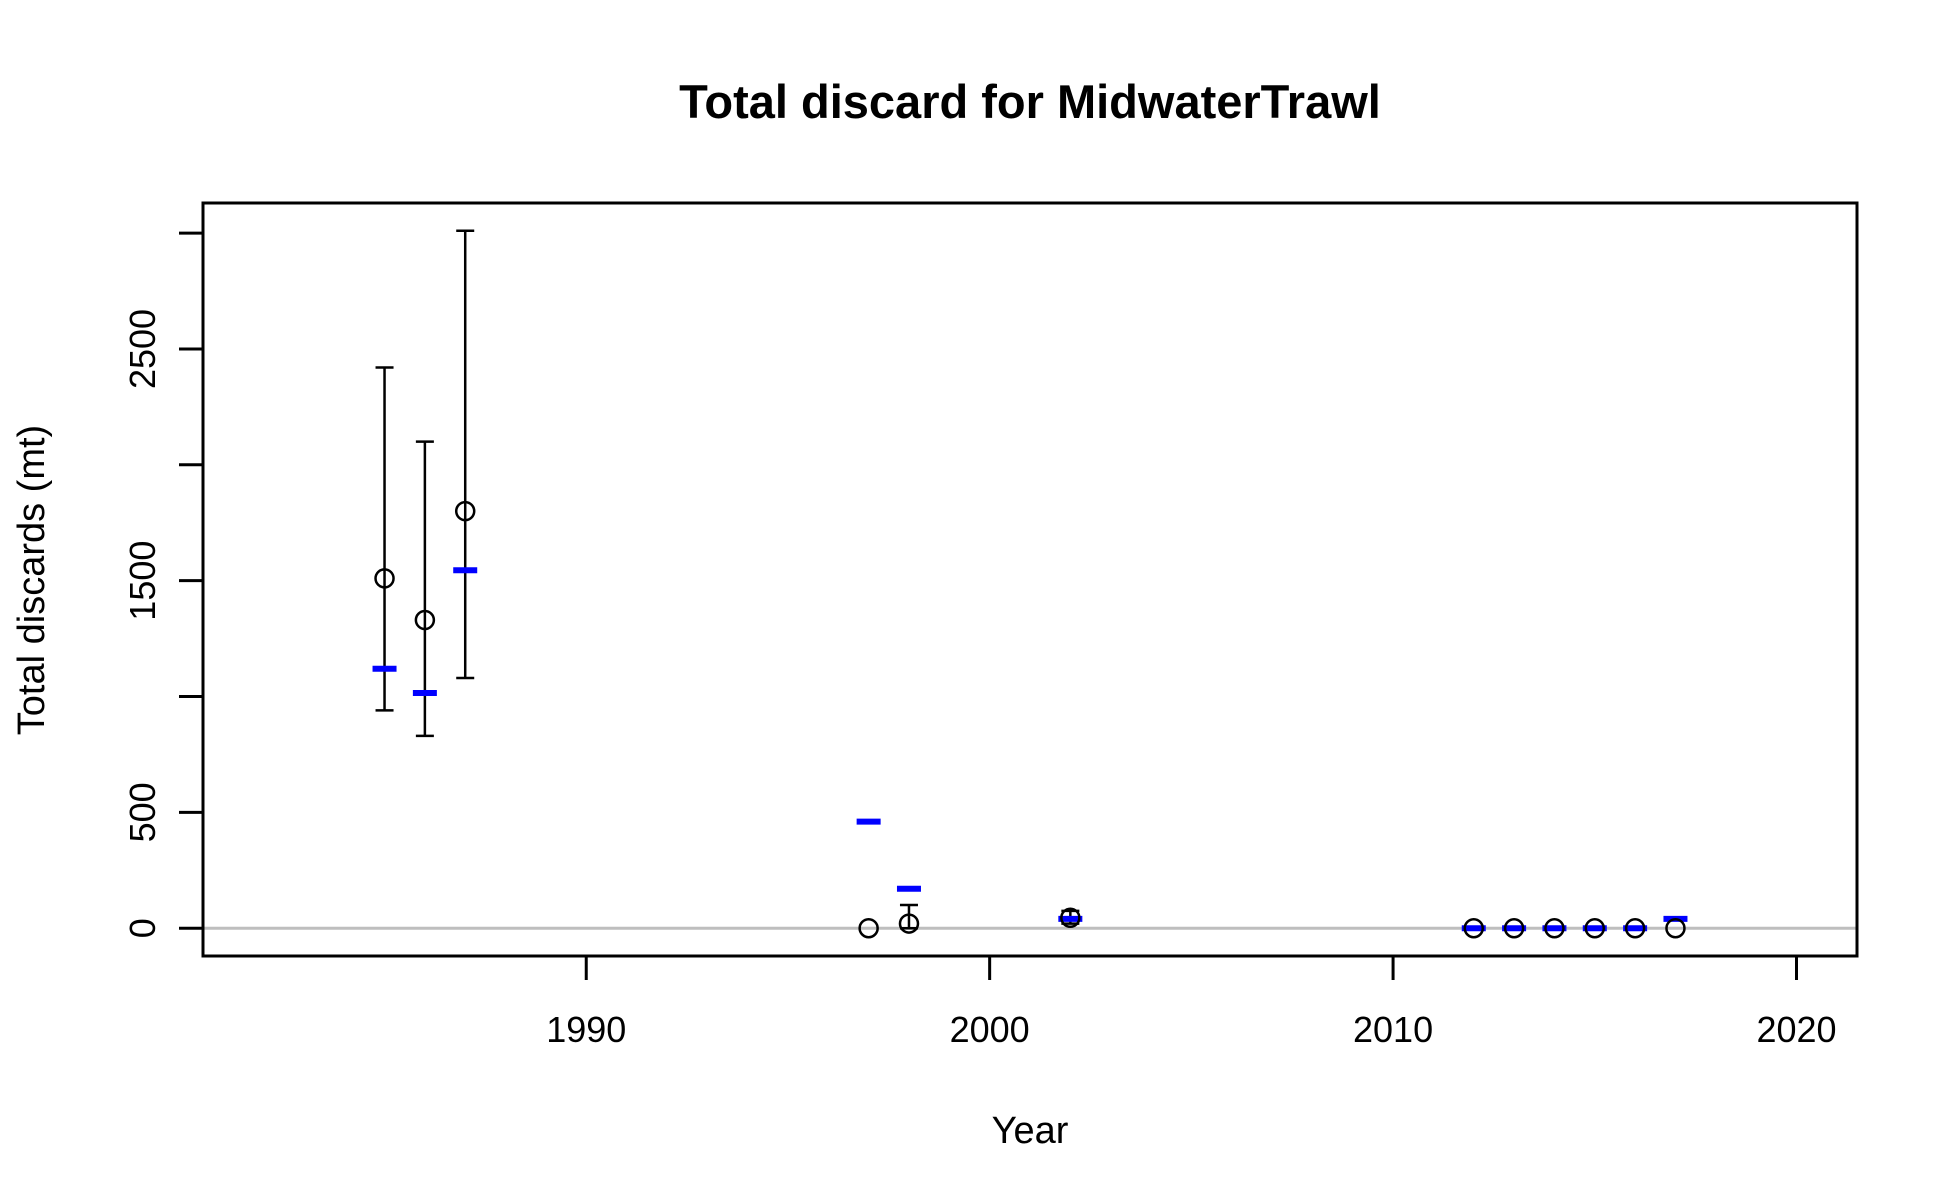  I want to click on x-tick-label: 2000, so click(990, 1029).